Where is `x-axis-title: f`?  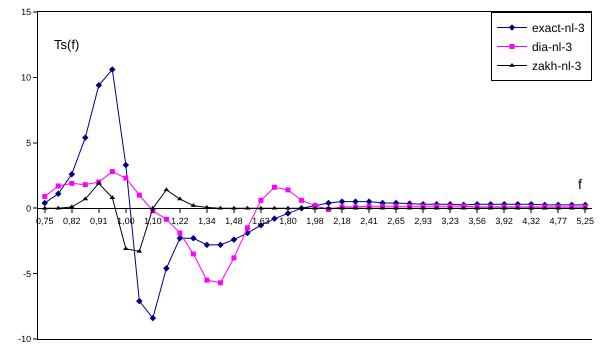
x-axis-title: f is located at coordinates (580, 184).